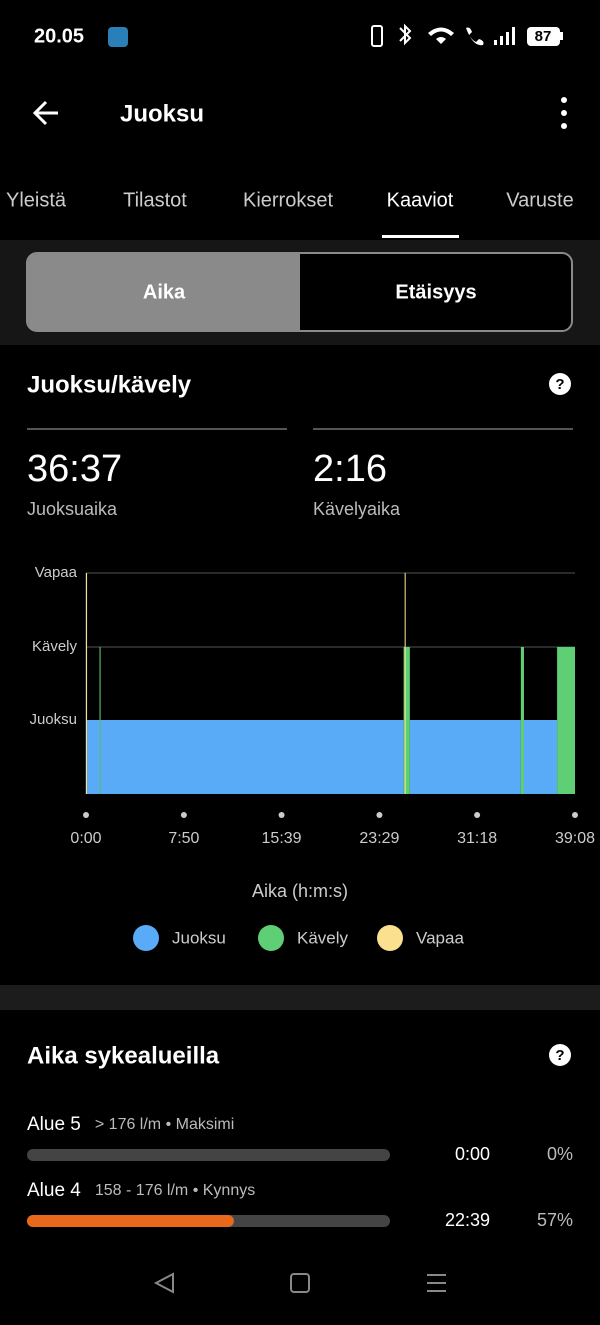 This screenshot has height=1325, width=600. What do you see at coordinates (472, 1154) in the screenshot?
I see `zone-time: 0:00` at bounding box center [472, 1154].